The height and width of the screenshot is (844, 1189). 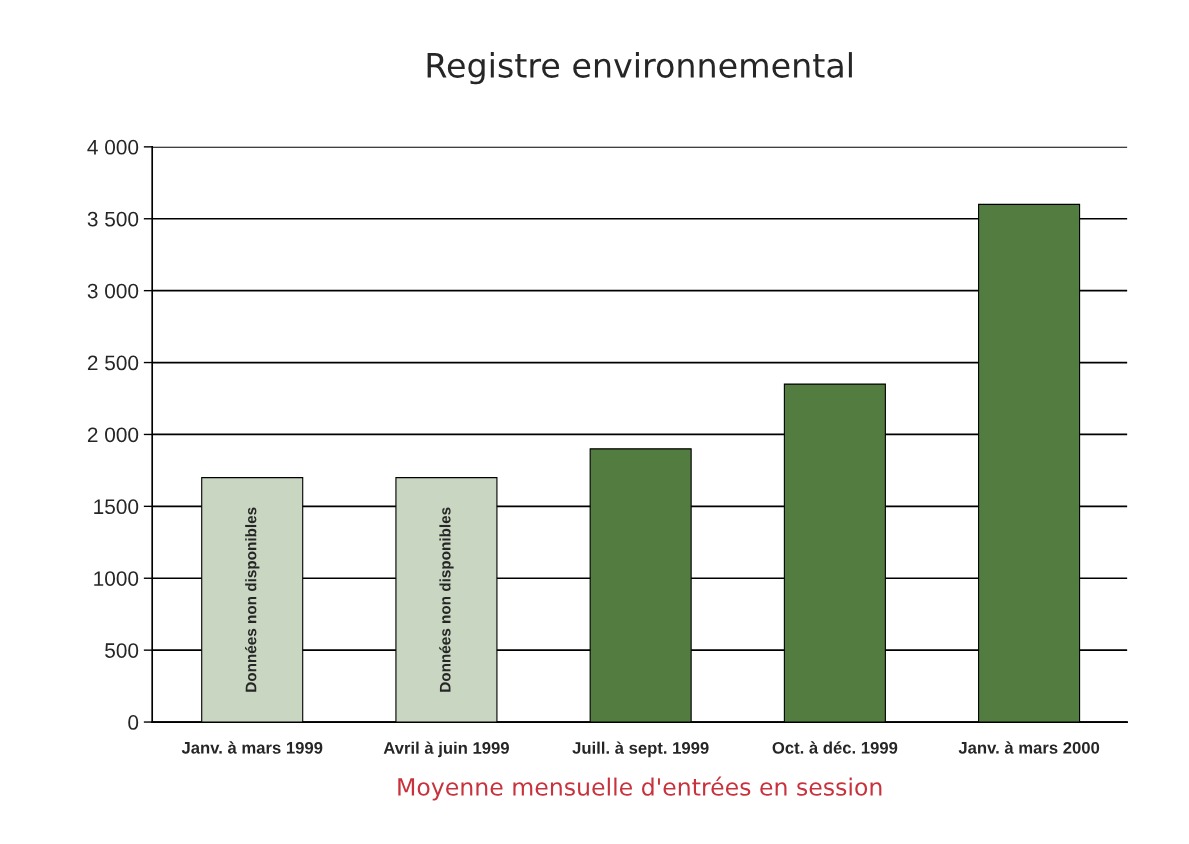 I want to click on x-axis-title: Moyenne mensuelle d'entrées en session, so click(x=640, y=788).